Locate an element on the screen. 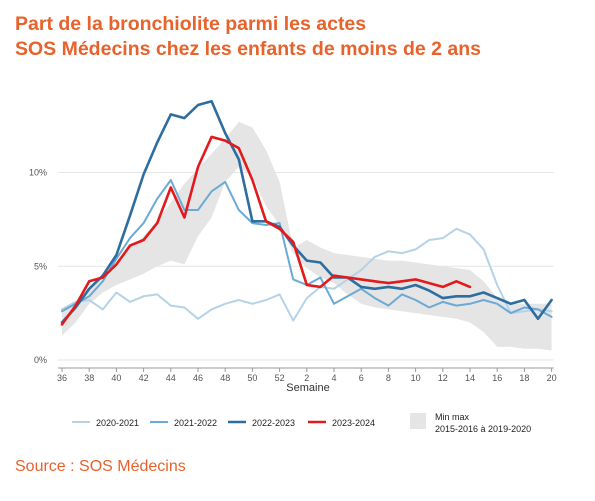 This screenshot has height=501, width=595. source-note: Source : SOS Médecins is located at coordinates (100, 466).